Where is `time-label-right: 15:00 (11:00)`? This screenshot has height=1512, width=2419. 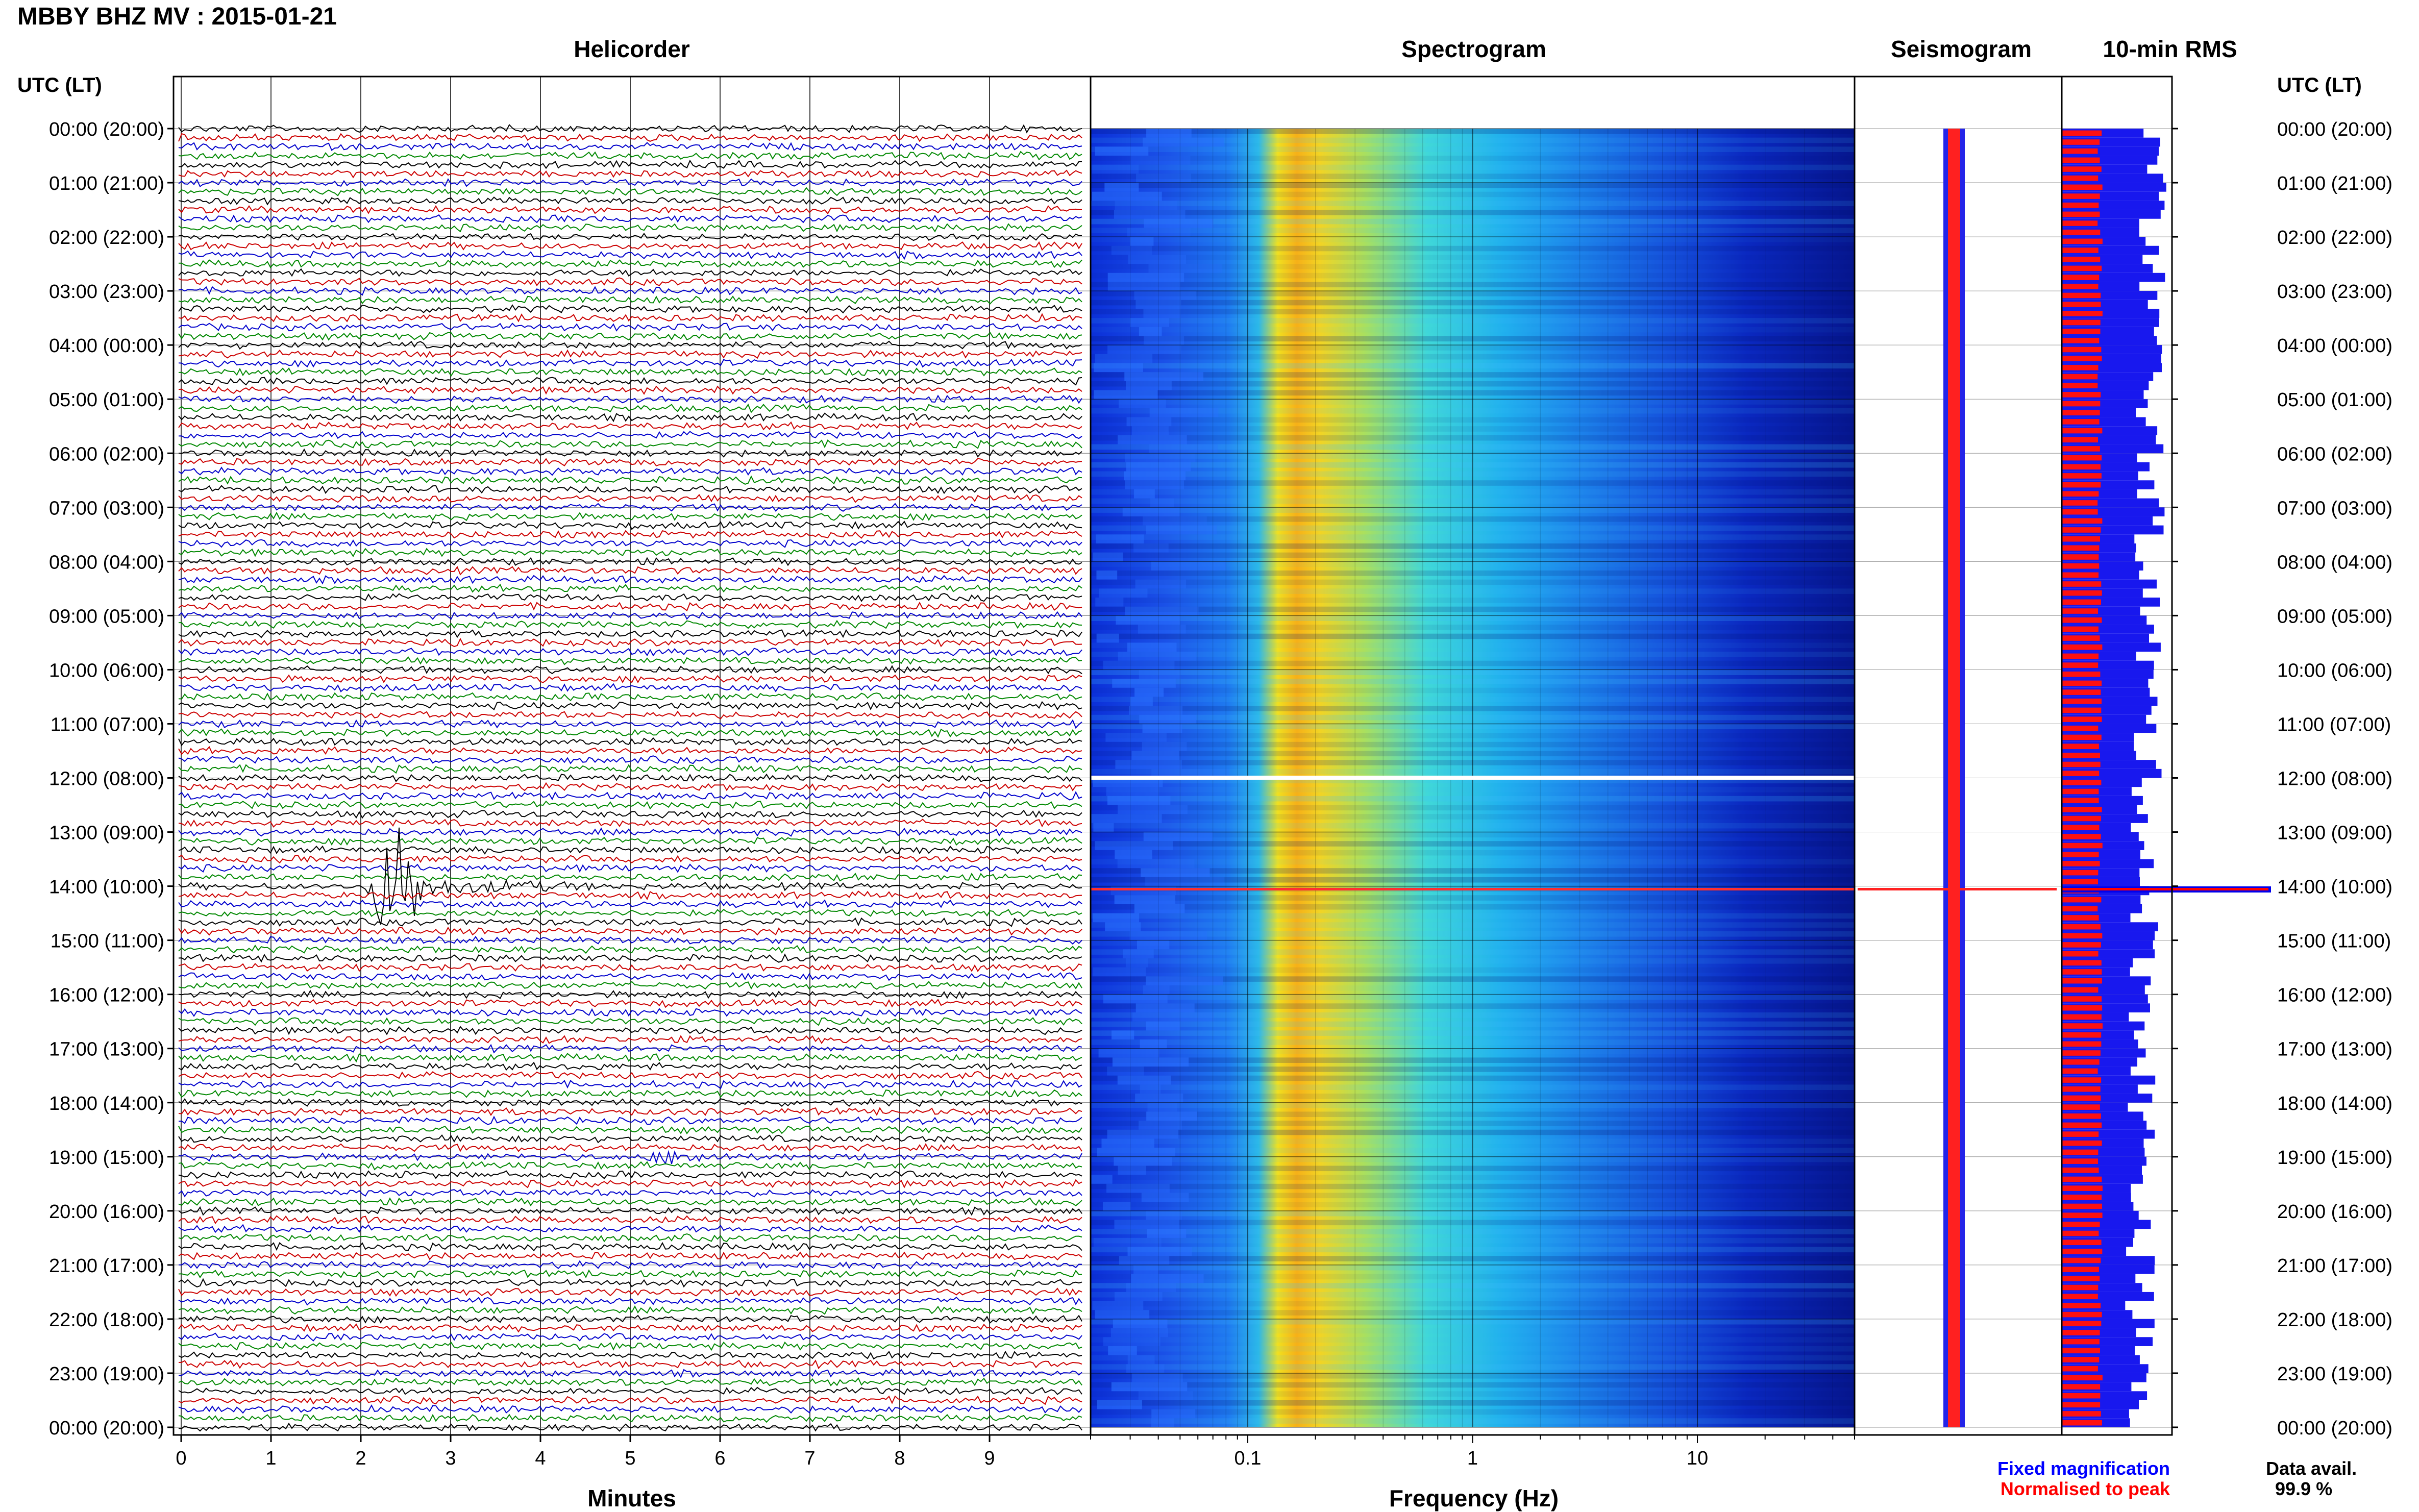
time-label-right: 15:00 (11:00) is located at coordinates (2334, 941).